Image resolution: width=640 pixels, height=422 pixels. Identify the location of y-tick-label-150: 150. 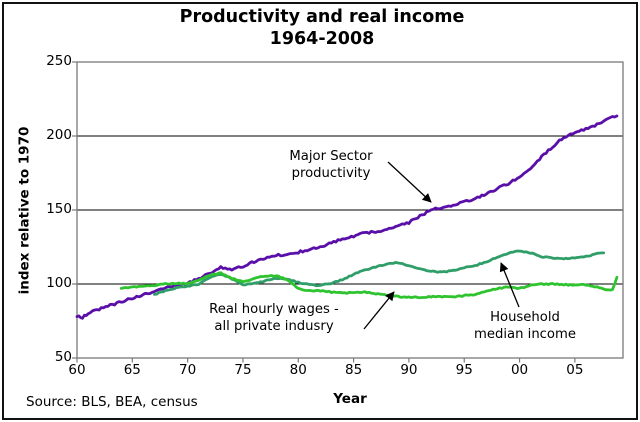
(59, 209).